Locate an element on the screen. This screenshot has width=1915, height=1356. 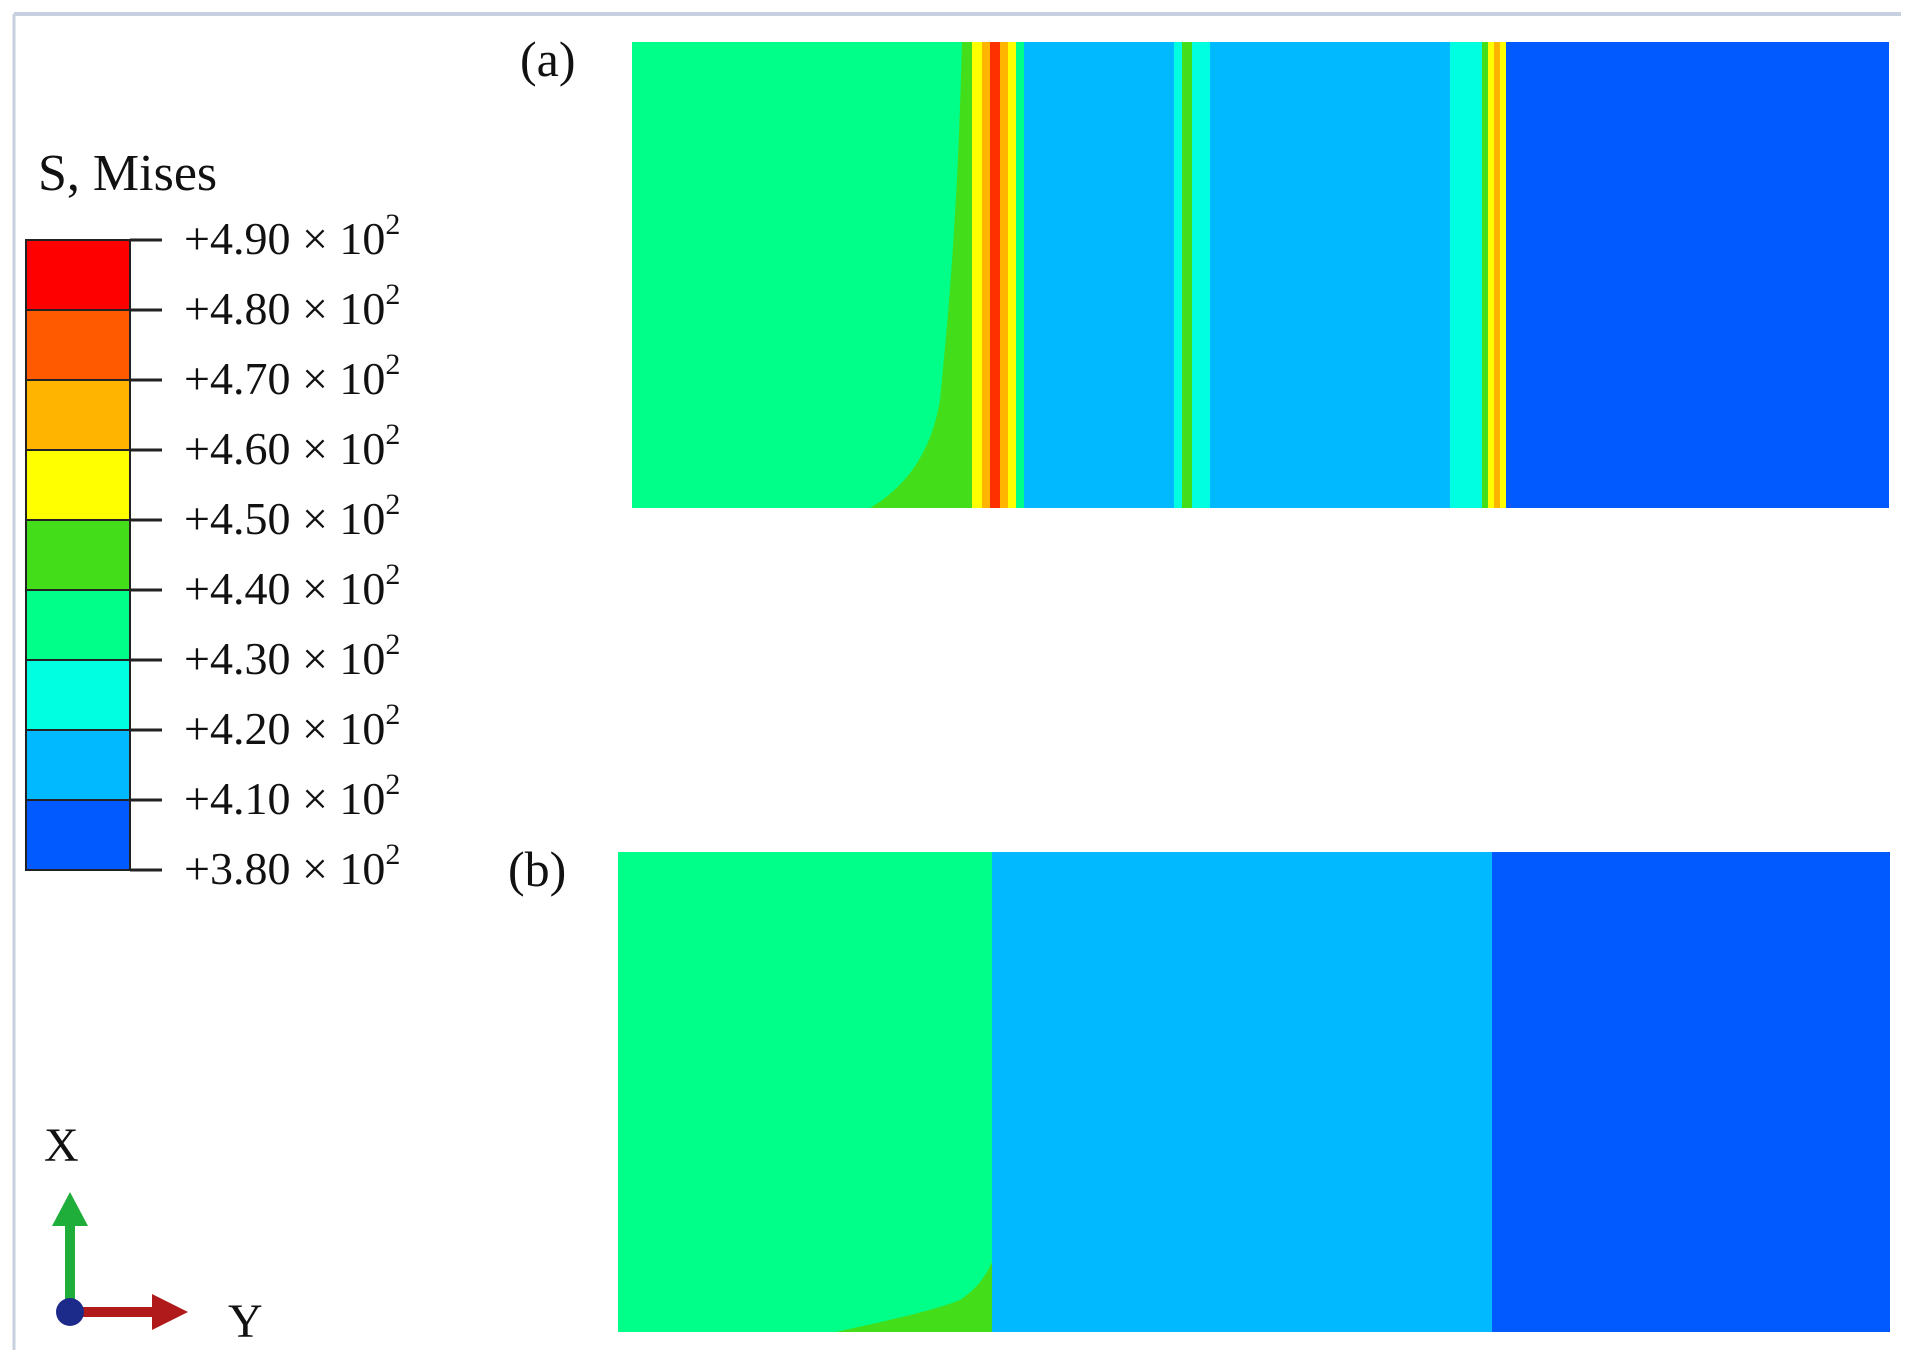
legend-tick-label: +4.10 × 102 is located at coordinates (292, 797).